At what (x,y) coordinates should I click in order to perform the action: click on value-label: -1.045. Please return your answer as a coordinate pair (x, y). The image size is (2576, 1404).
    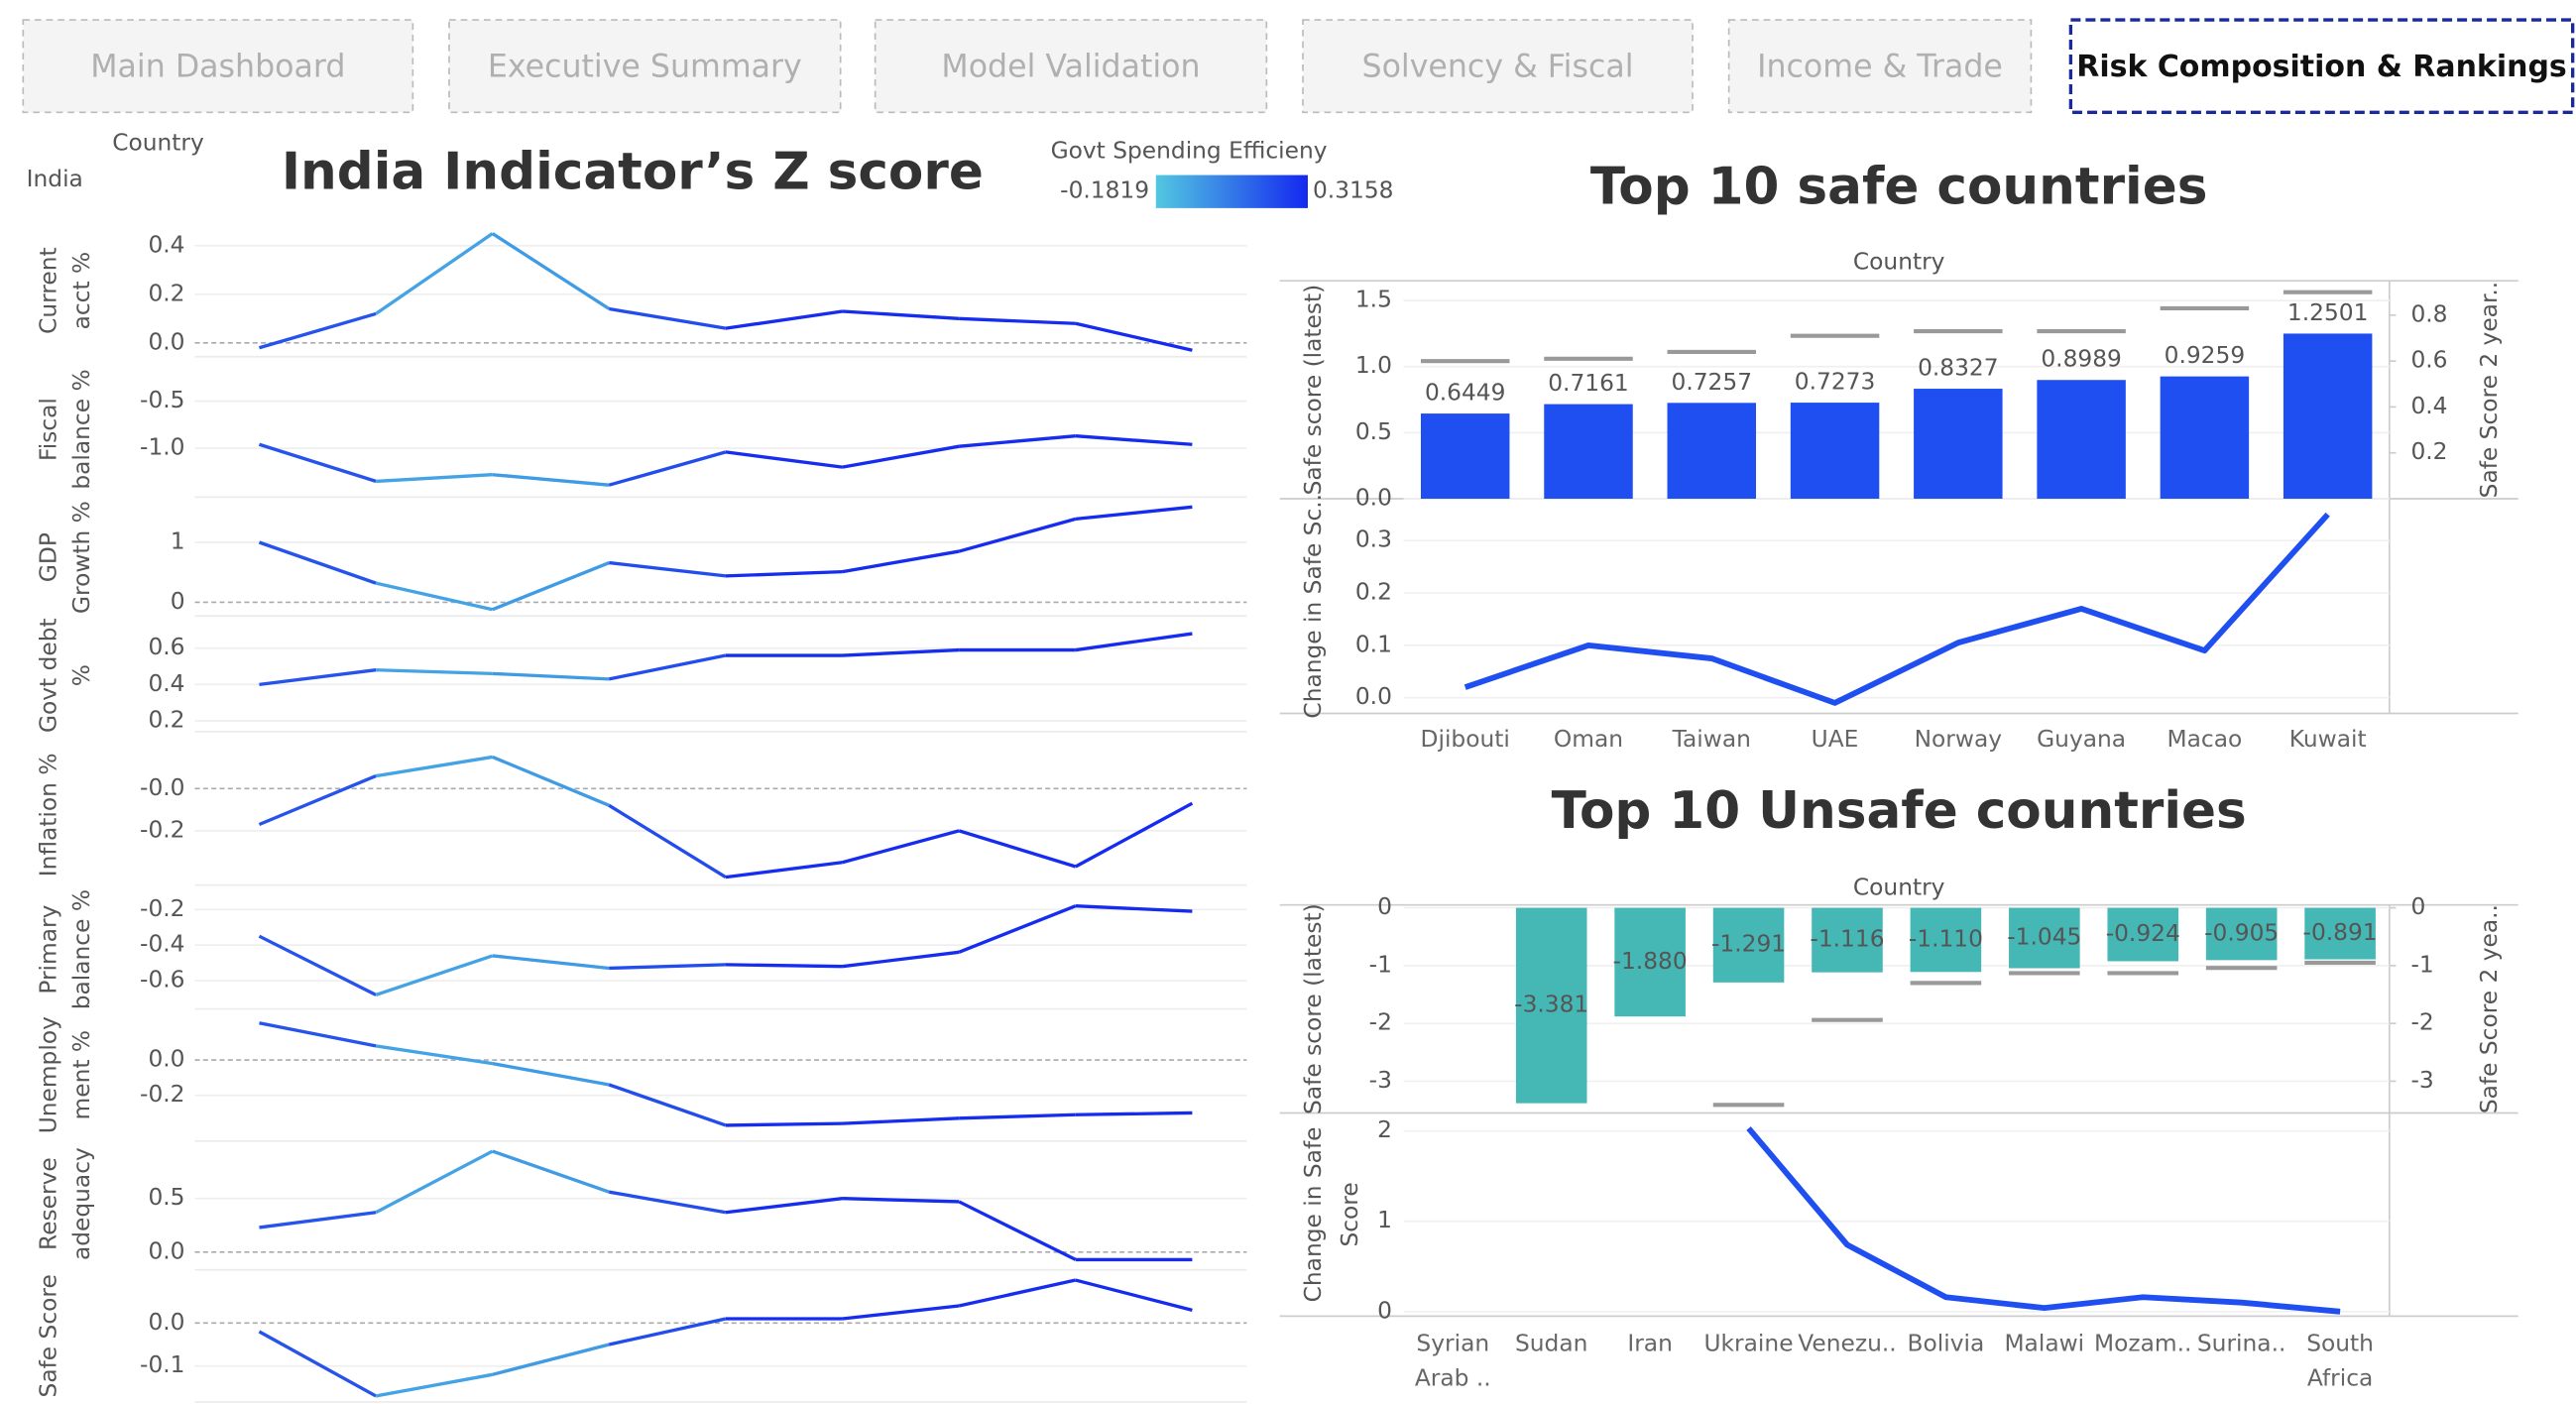
    Looking at the image, I should click on (2044, 937).